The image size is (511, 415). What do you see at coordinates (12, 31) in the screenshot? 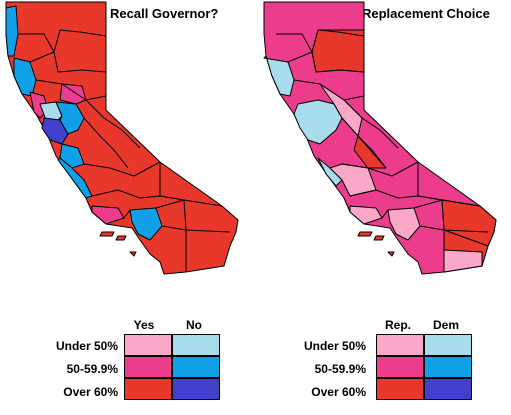
I see `recall-north-coast` at bounding box center [12, 31].